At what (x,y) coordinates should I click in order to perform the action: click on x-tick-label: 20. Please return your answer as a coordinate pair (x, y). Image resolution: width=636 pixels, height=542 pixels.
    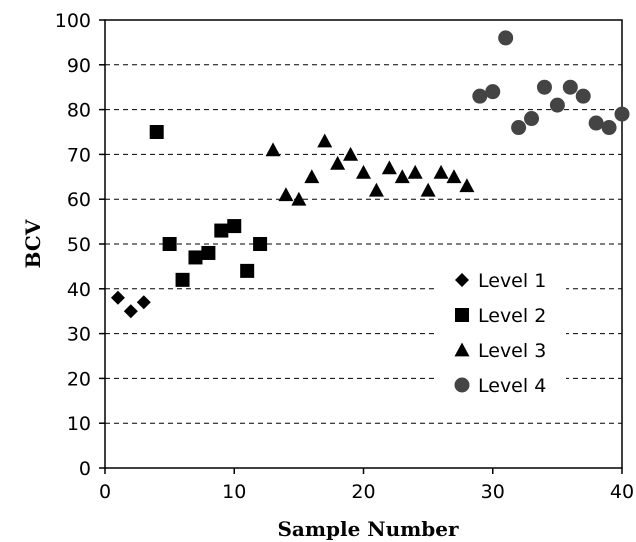
    Looking at the image, I should click on (363, 492).